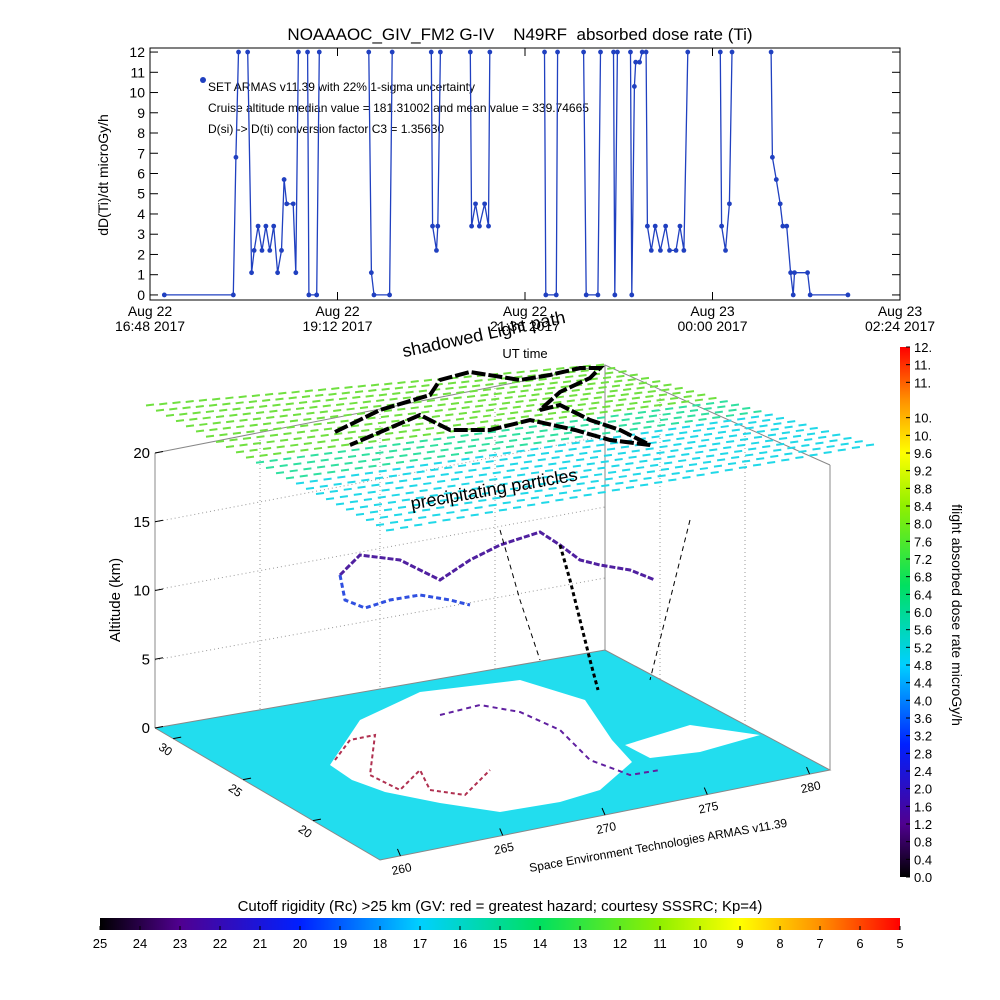  What do you see at coordinates (712, 318) in the screenshot?
I see `x-tick-label: Aug 23 00:00 2017` at bounding box center [712, 318].